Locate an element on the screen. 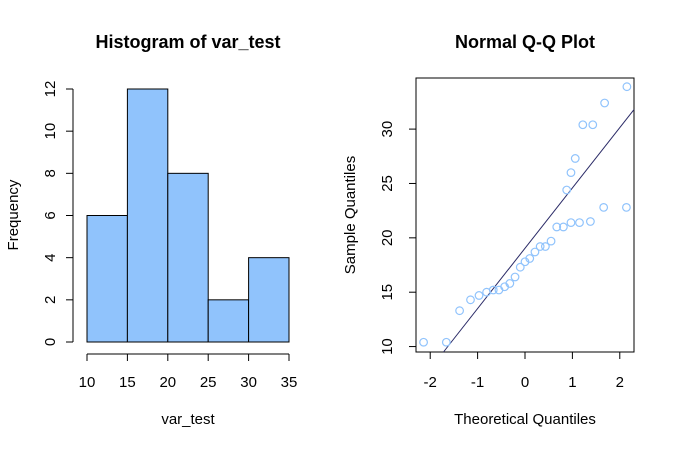  histogram-x-tick-label: 20 is located at coordinates (167, 382).